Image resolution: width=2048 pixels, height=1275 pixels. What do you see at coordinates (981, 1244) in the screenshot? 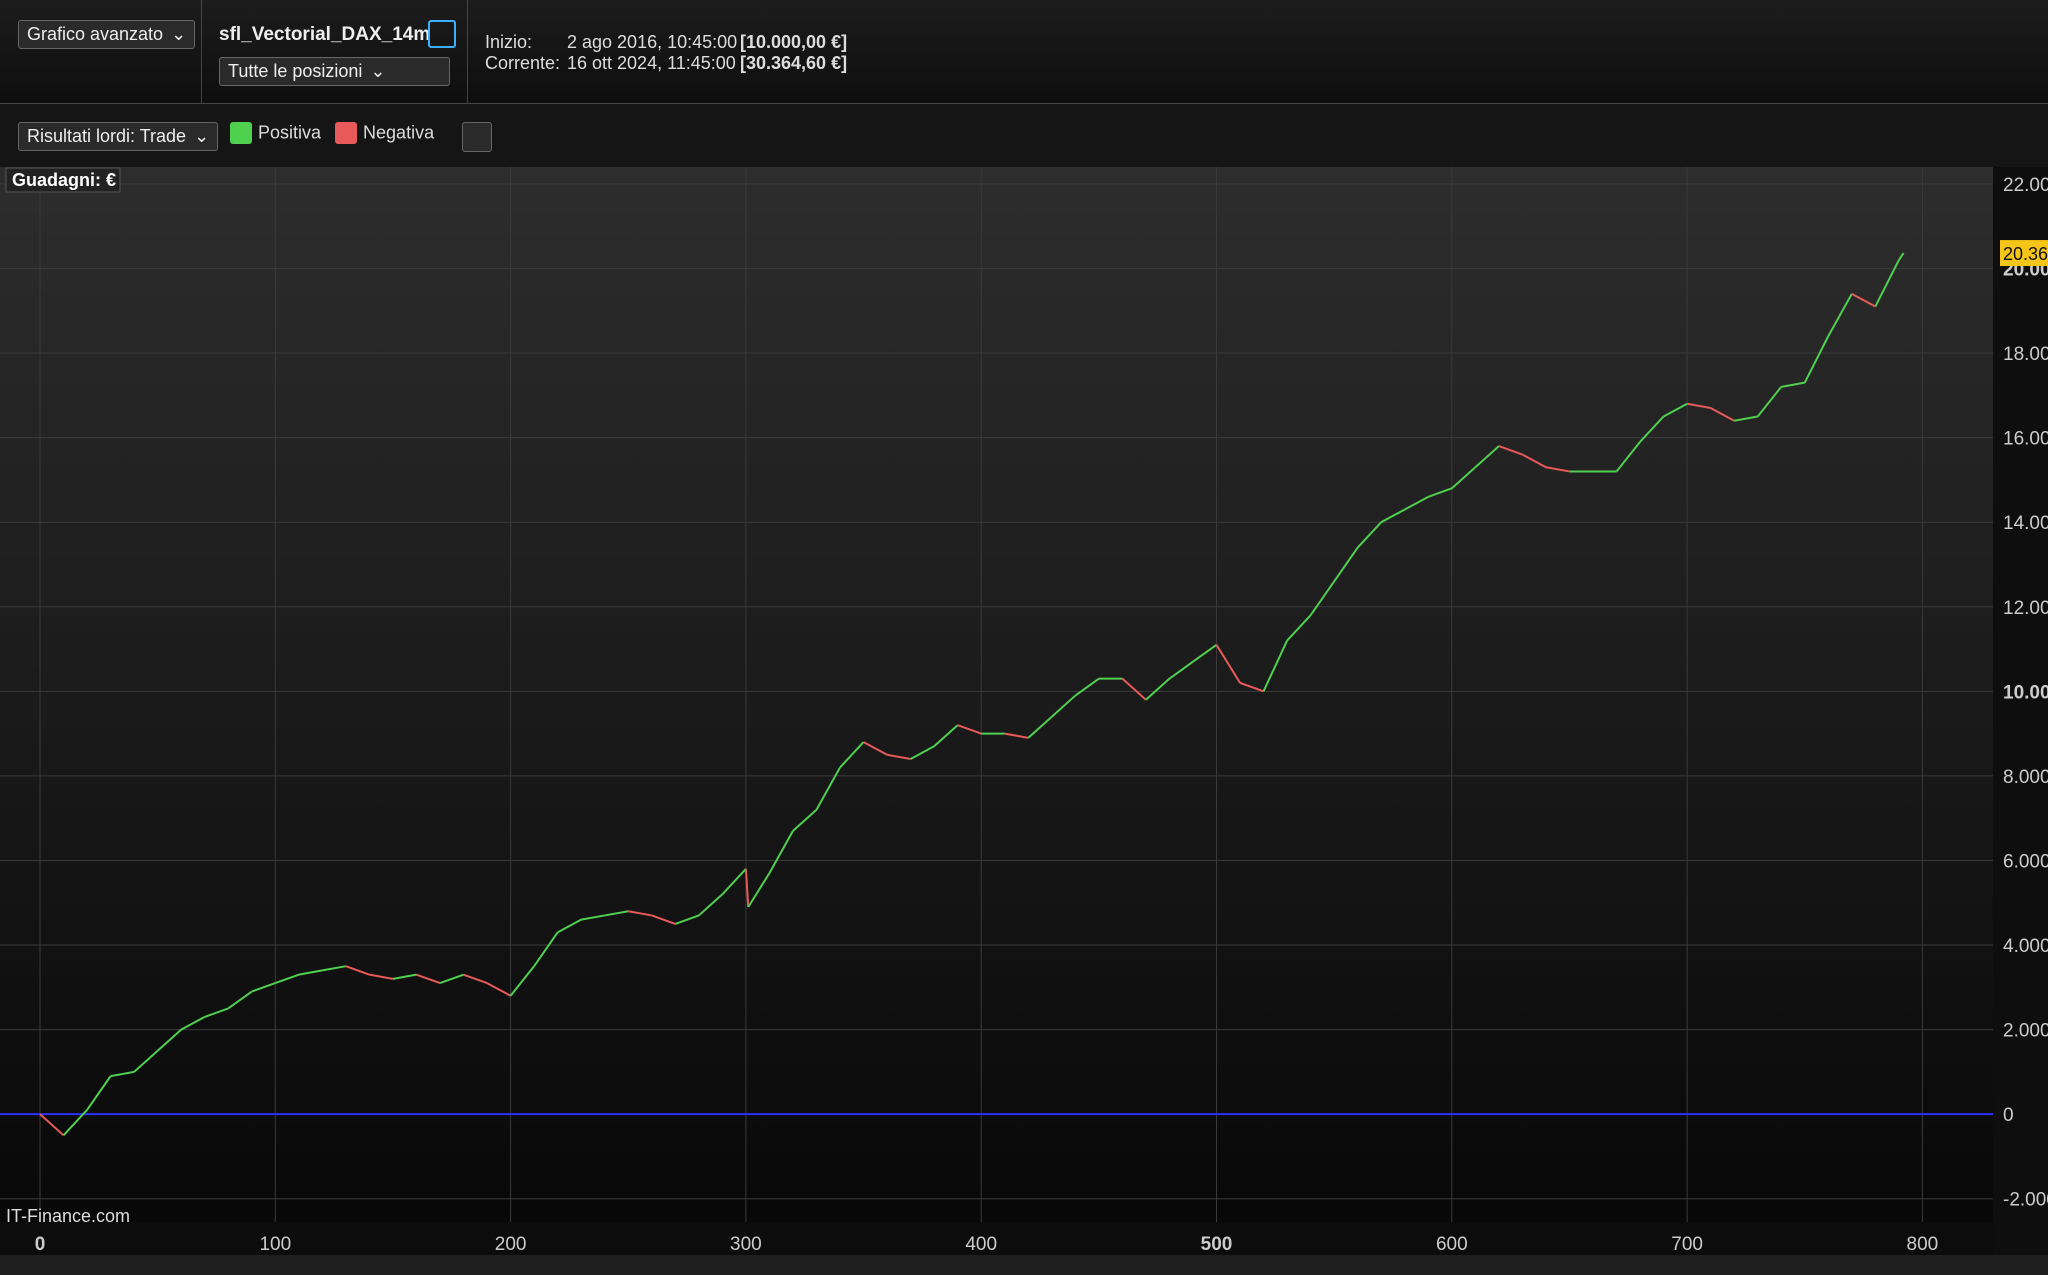
I see `x-tick-label: 400` at bounding box center [981, 1244].